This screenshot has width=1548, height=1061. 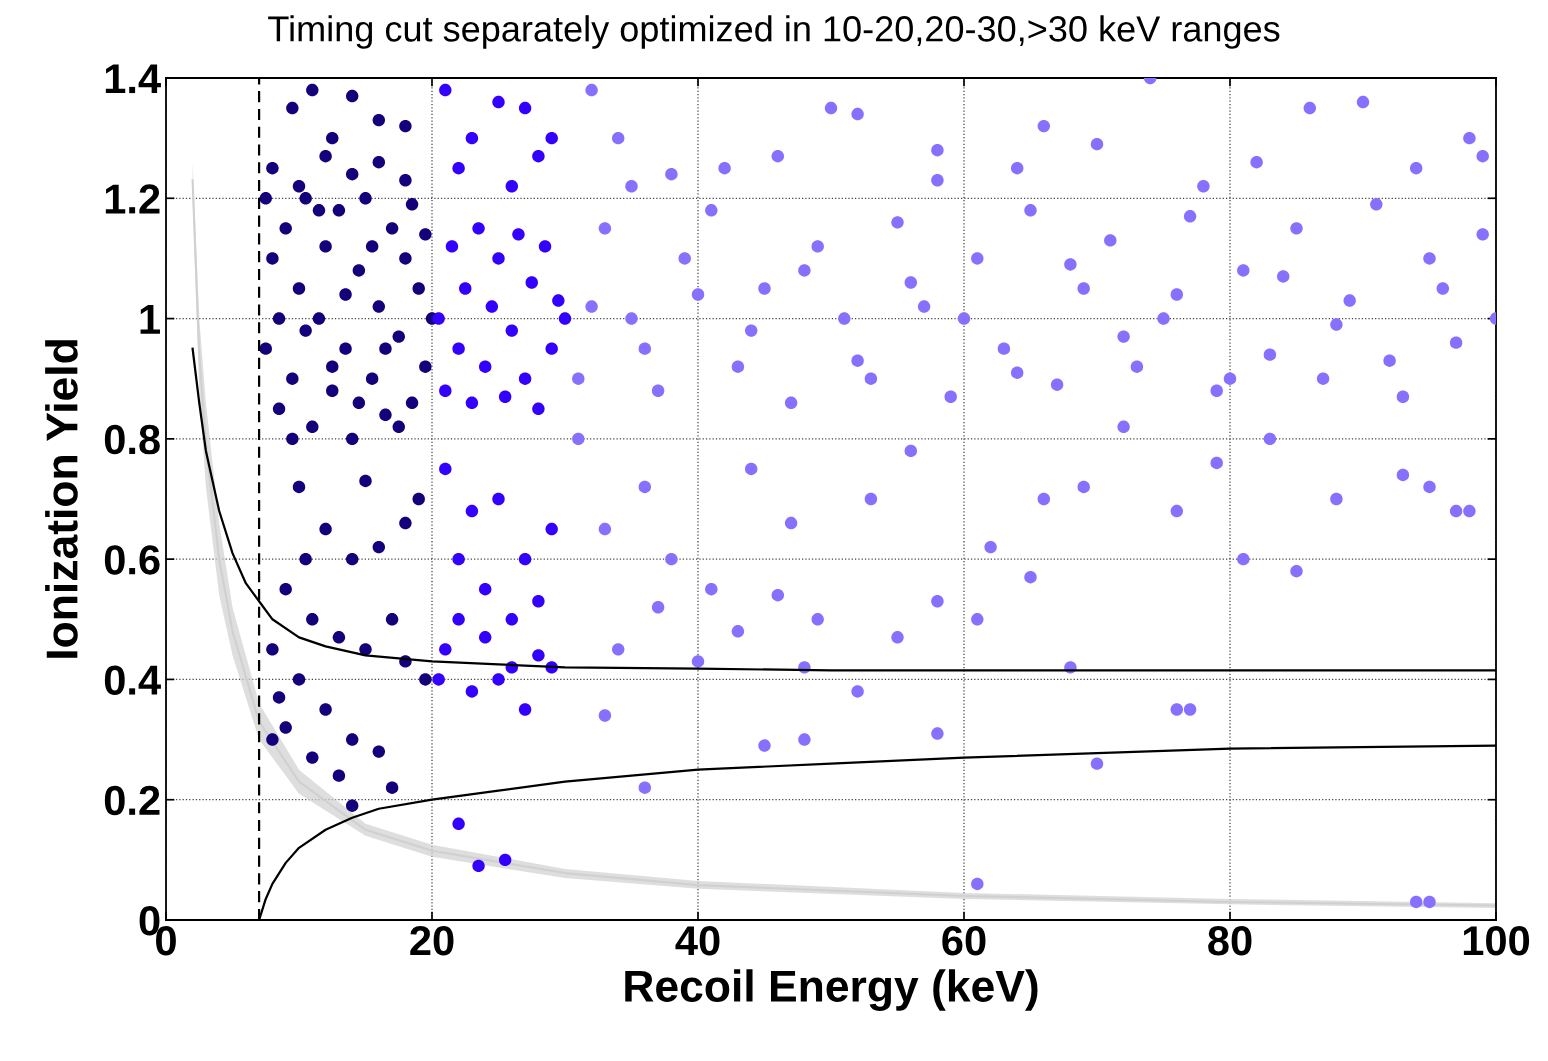 What do you see at coordinates (774, 32) in the screenshot?
I see `chart-title: Timing cut separately optimized in 10-20,20-30,>30 keV ranges` at bounding box center [774, 32].